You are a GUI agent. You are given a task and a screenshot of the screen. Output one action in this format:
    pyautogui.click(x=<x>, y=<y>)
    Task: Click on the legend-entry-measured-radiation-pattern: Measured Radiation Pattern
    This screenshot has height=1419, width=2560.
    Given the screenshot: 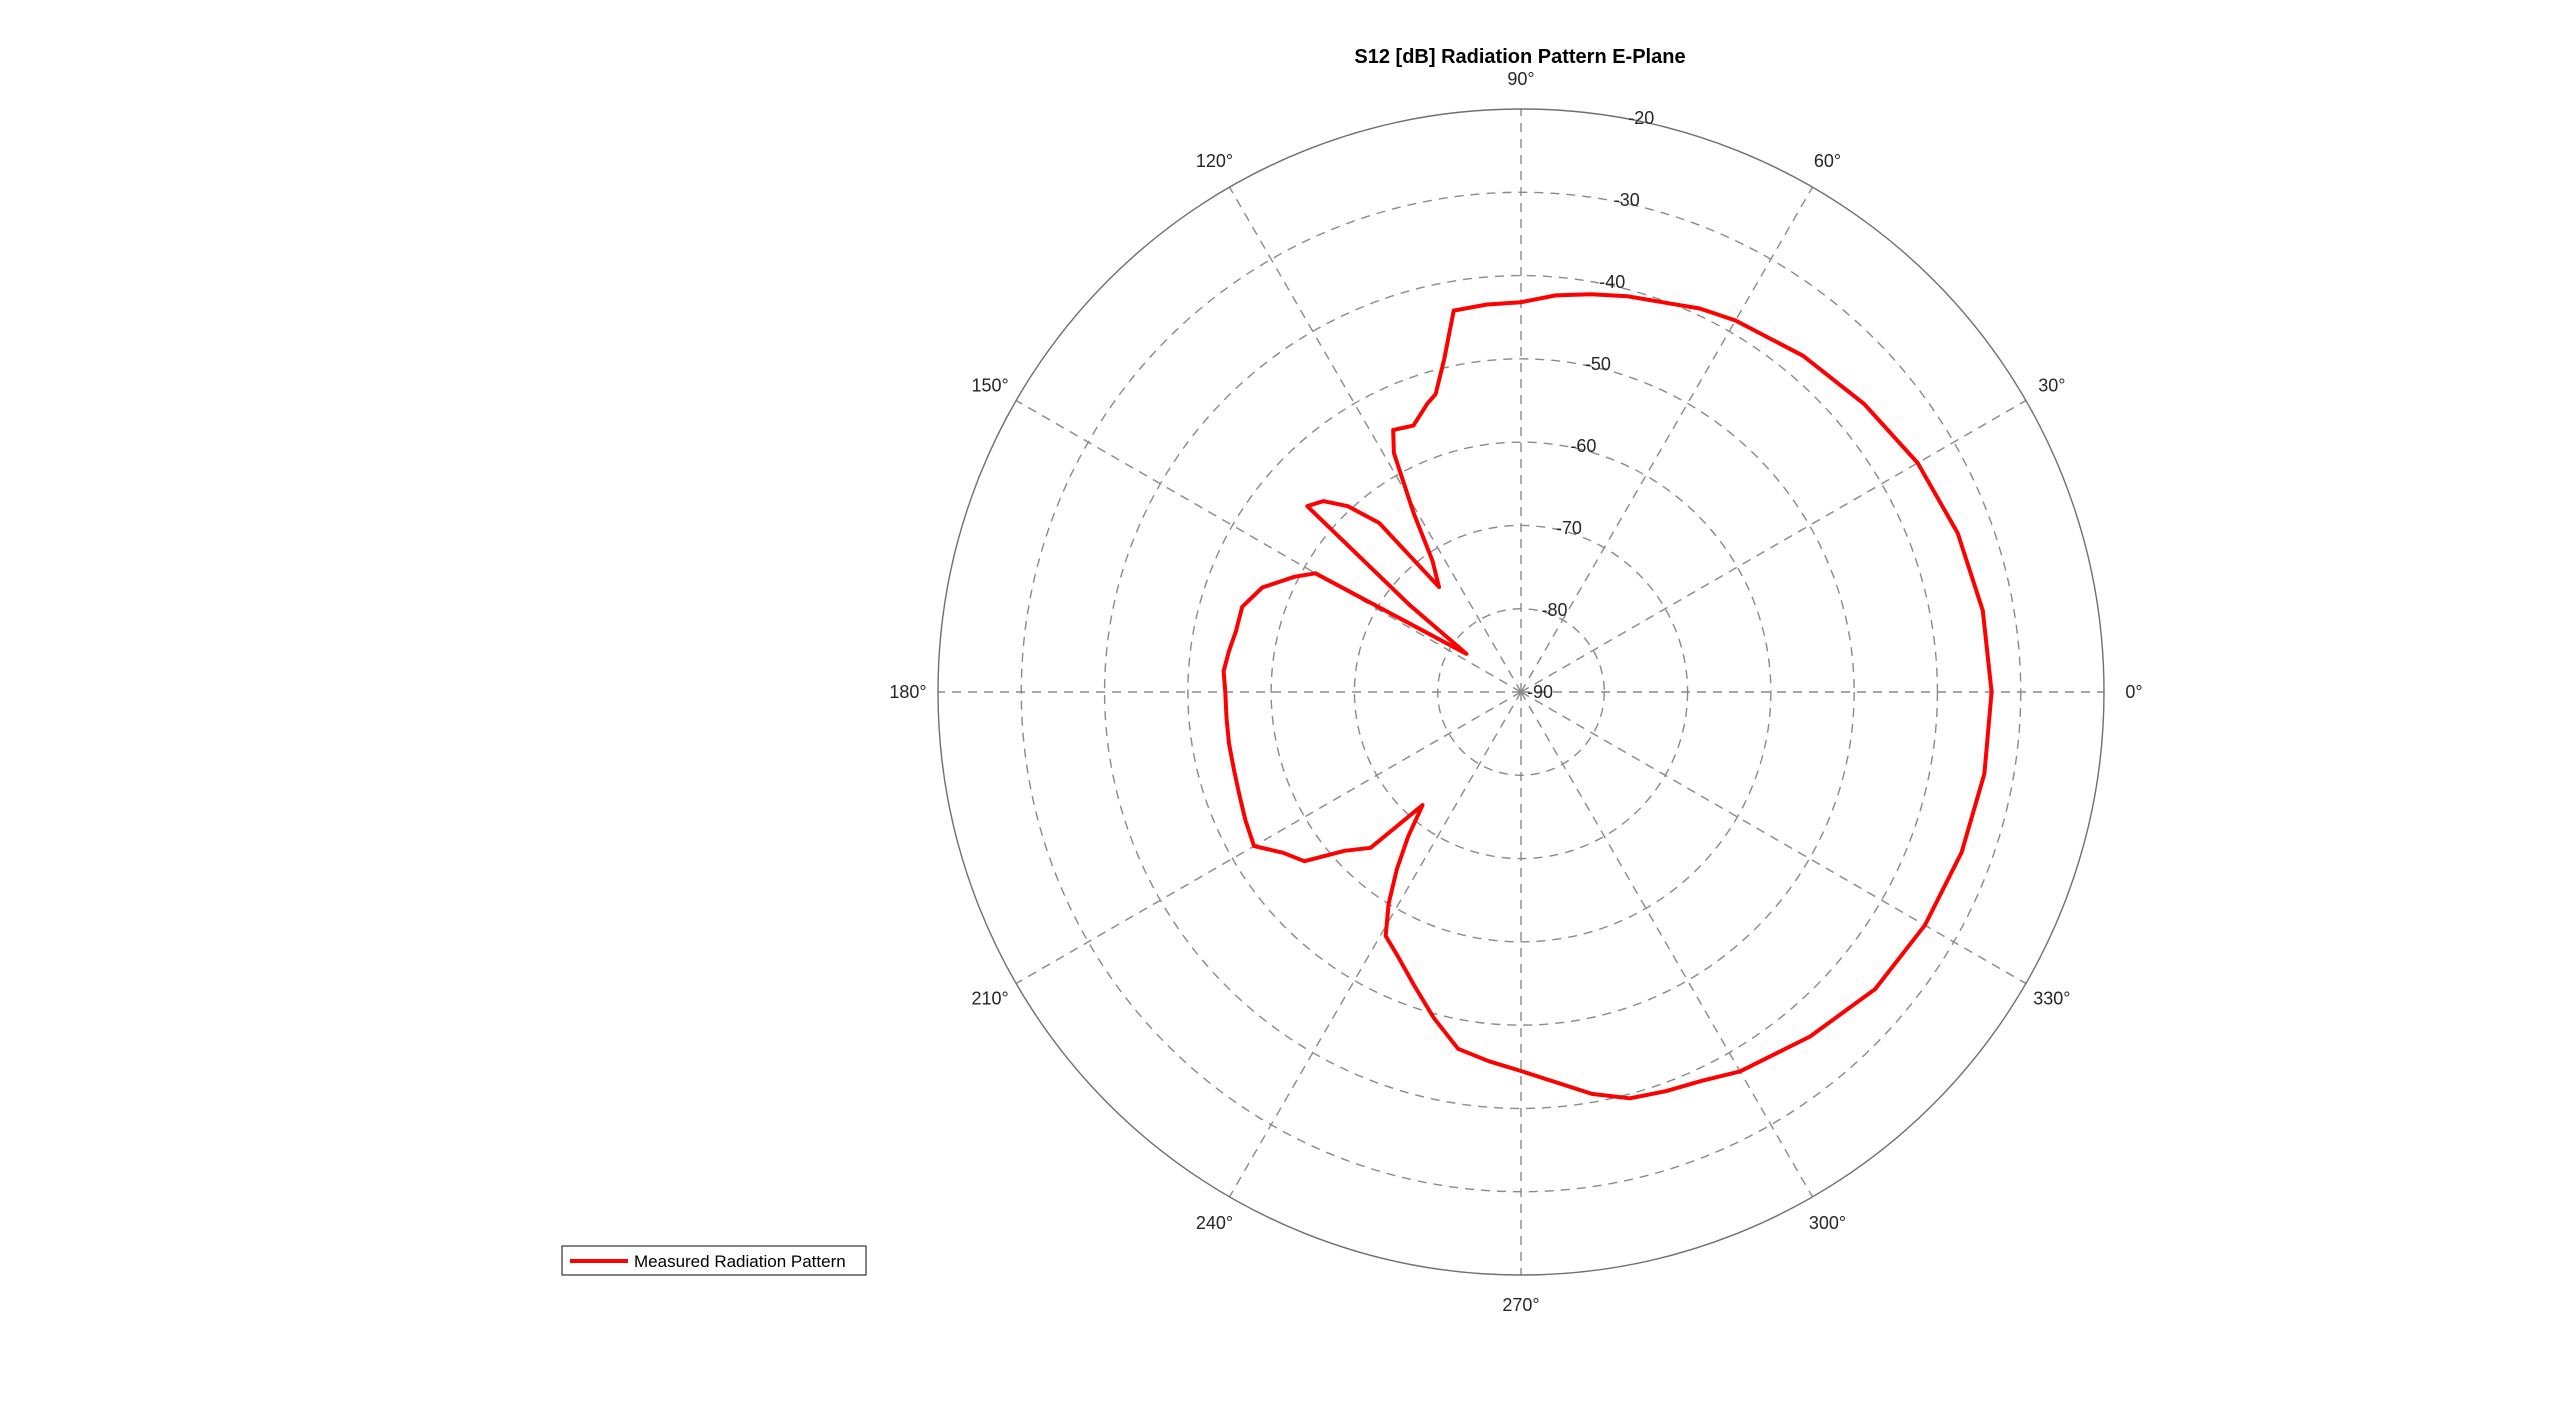 What is the action you would take?
    pyautogui.click(x=740, y=1261)
    